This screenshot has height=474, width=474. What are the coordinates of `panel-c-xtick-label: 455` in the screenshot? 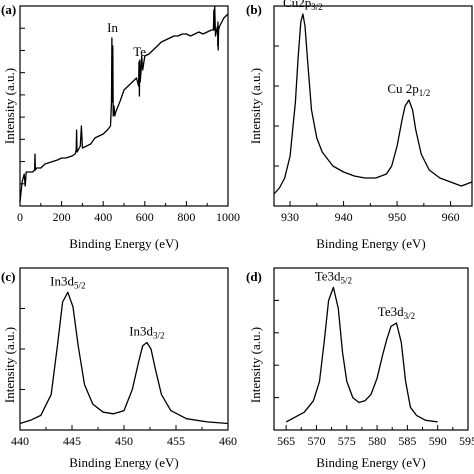 It's located at (176, 441).